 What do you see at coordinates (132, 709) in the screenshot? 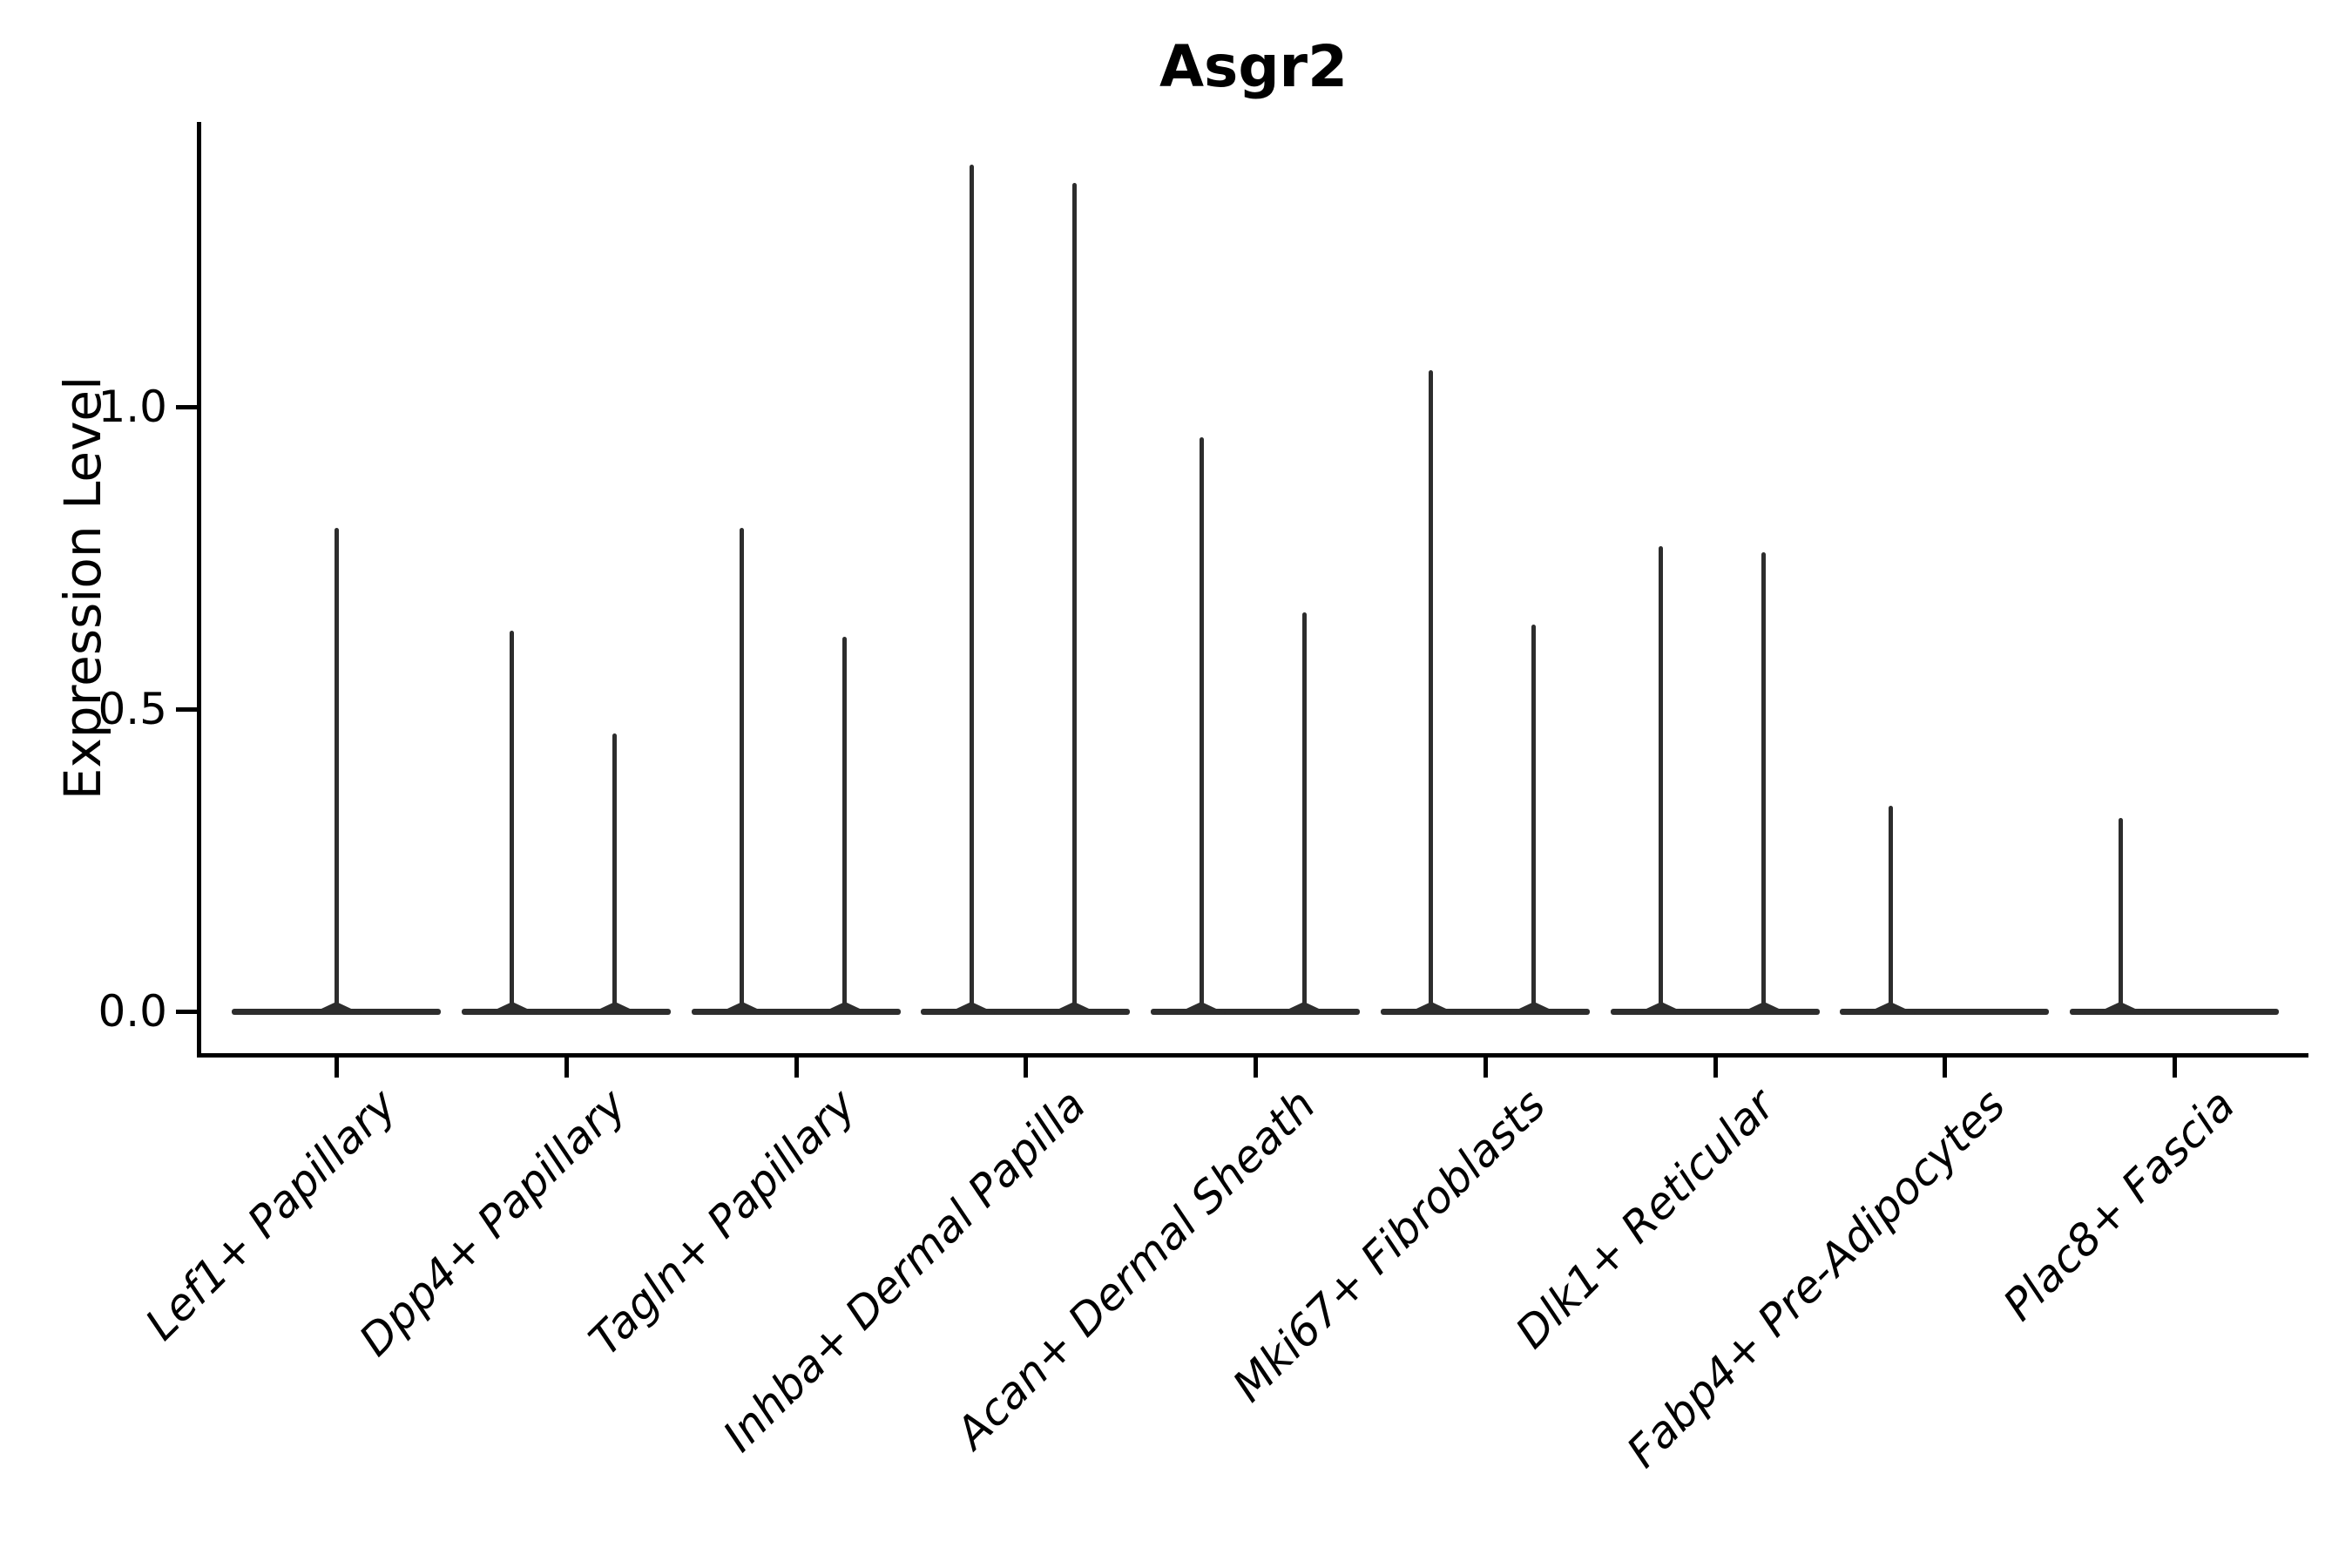
I see `y-tick-label: 0.5` at bounding box center [132, 709].